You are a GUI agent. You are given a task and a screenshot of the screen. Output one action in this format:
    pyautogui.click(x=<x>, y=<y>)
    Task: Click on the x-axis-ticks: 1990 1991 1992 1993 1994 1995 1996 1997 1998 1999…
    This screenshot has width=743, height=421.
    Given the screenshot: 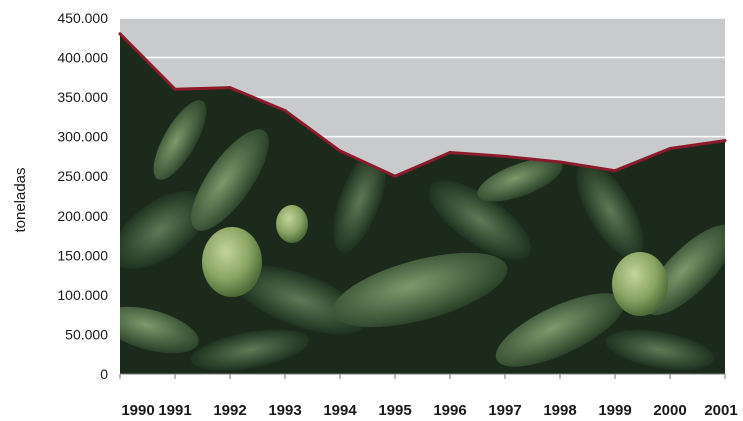 What is the action you would take?
    pyautogui.click(x=428, y=396)
    